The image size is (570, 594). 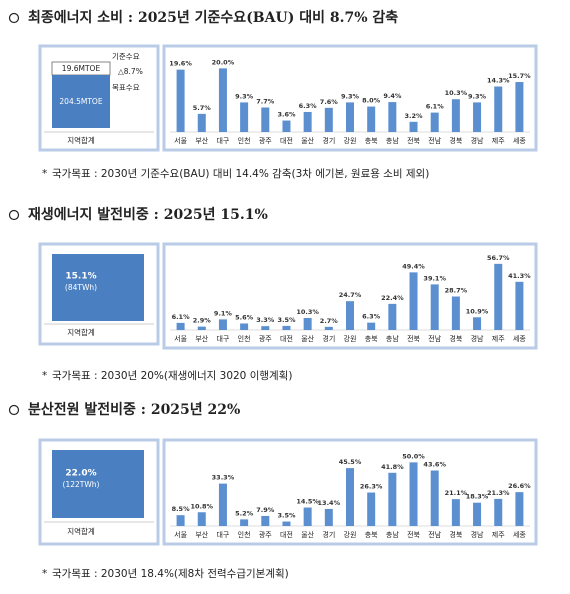 I want to click on x-tick-label: 경남, so click(x=477, y=140).